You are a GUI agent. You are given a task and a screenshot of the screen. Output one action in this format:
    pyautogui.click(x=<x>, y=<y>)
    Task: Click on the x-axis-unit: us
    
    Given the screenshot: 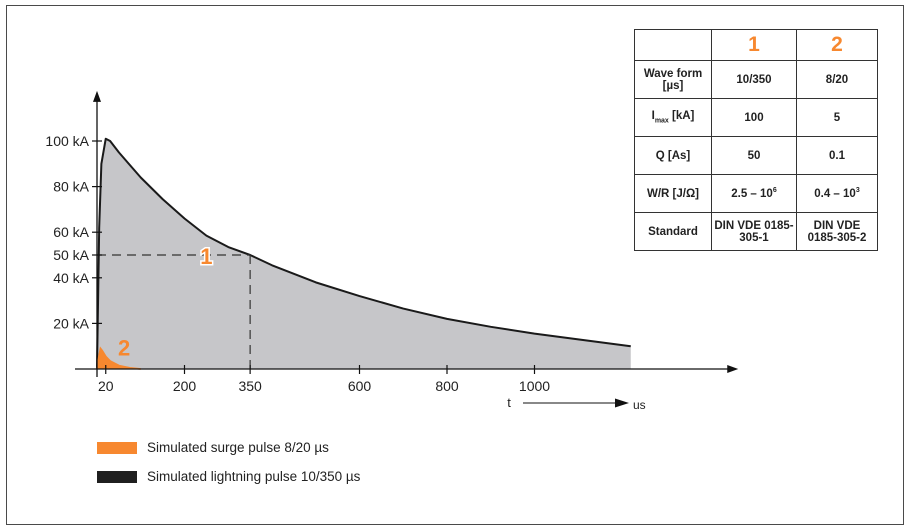 What is the action you would take?
    pyautogui.click(x=639, y=405)
    